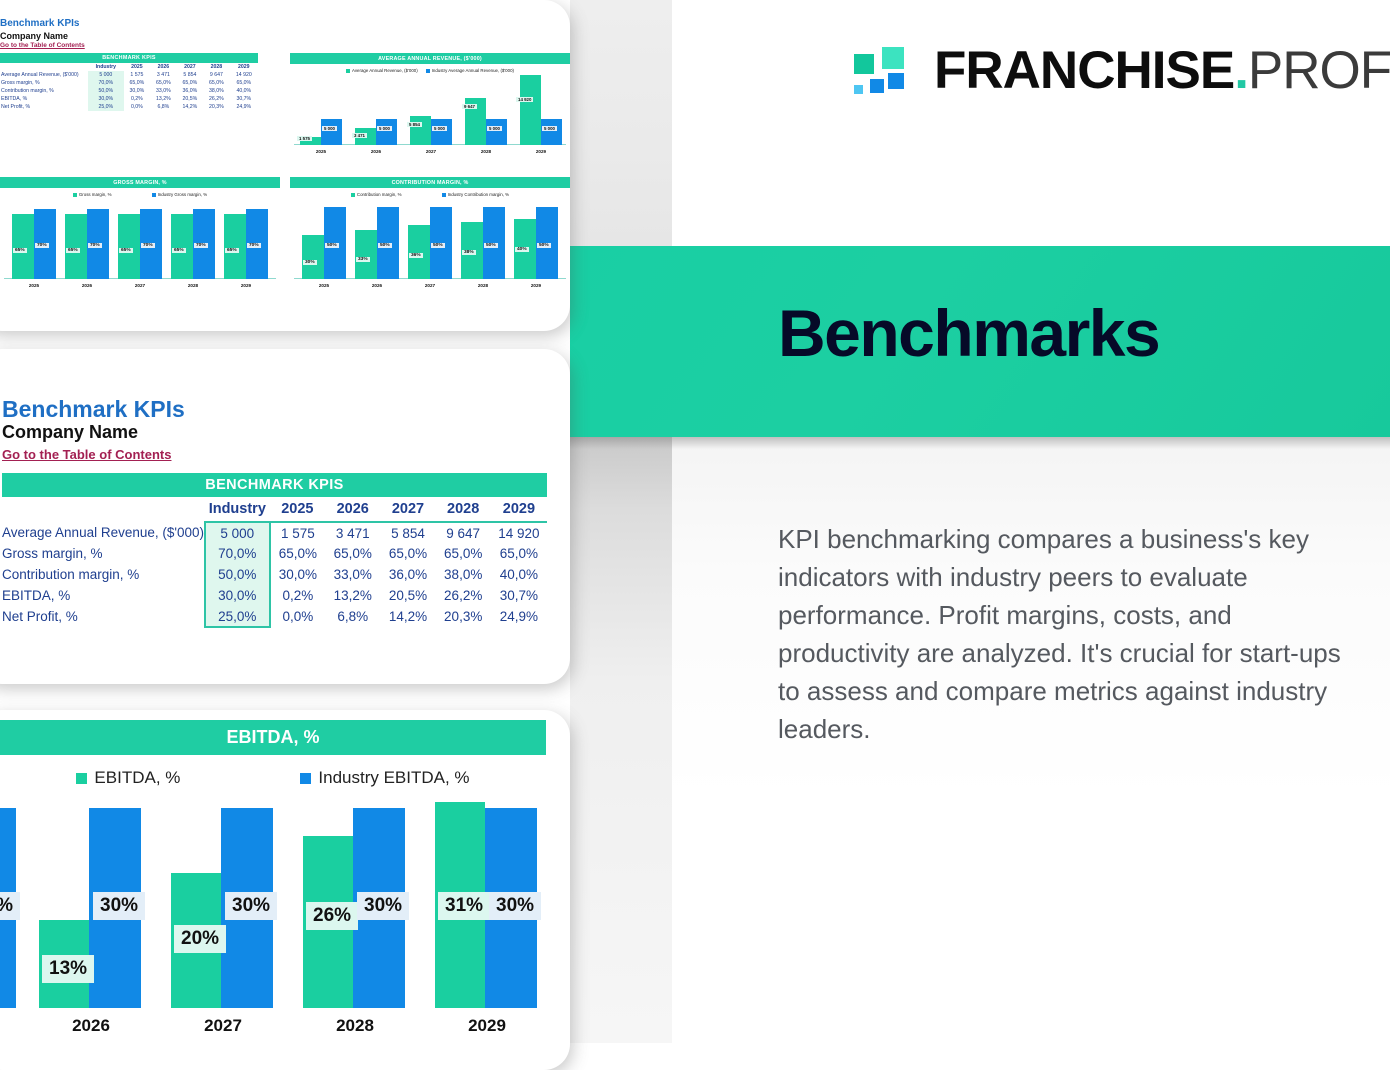 The image size is (1390, 1070). What do you see at coordinates (190, 107) in the screenshot?
I see `cell: 14,2%` at bounding box center [190, 107].